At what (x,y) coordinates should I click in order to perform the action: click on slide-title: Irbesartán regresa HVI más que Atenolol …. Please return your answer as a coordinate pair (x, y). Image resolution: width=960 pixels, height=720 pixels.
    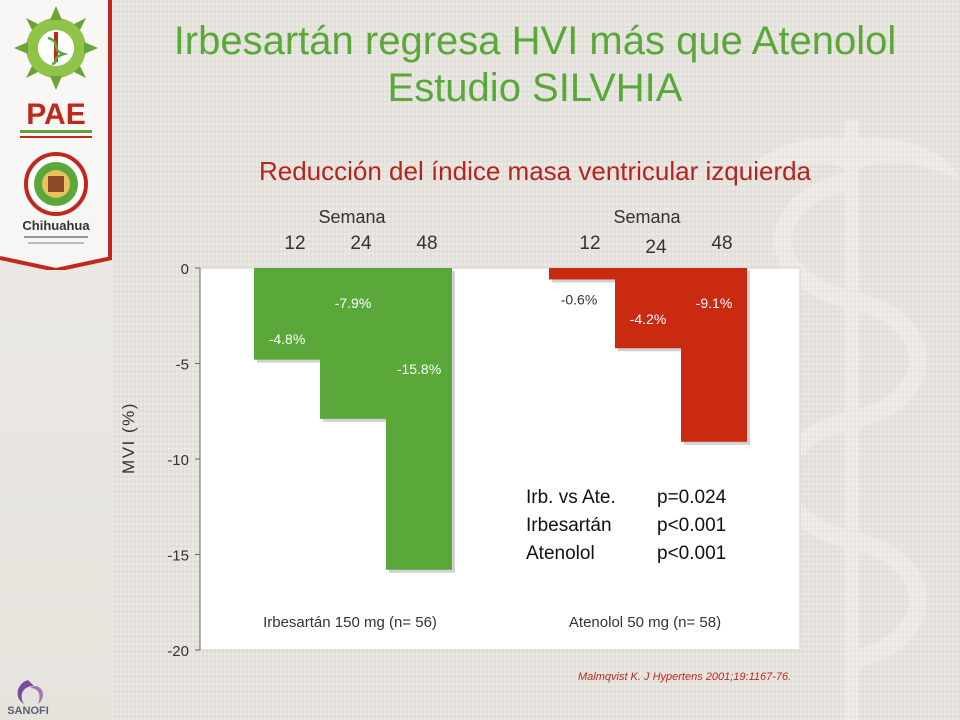
    Looking at the image, I should click on (535, 64).